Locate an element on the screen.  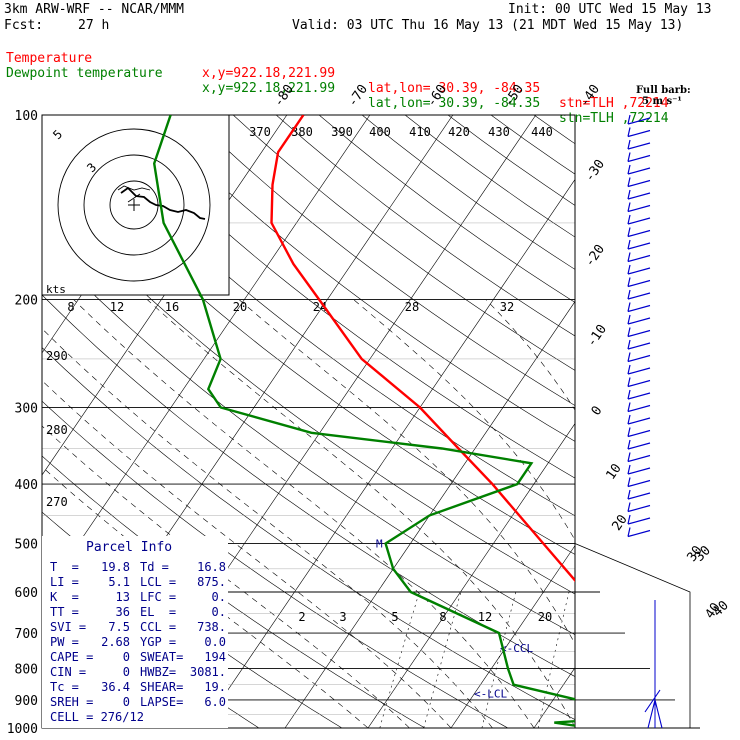
parcel-info-cell: CCL = is located at coordinates (158, 627).